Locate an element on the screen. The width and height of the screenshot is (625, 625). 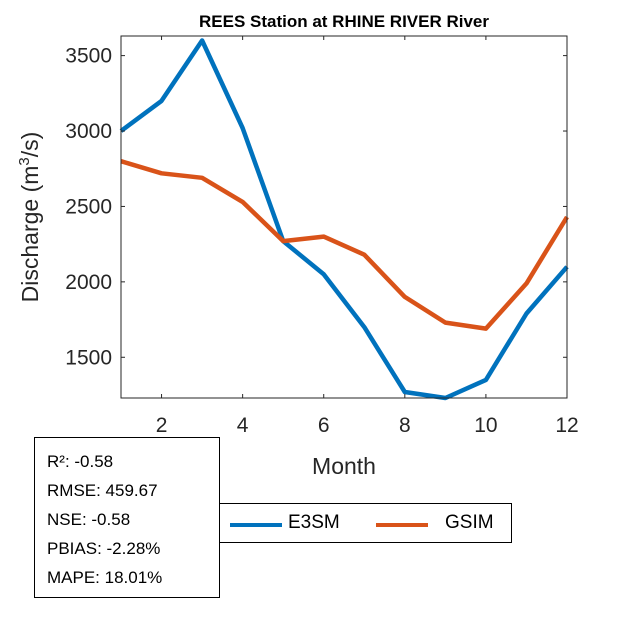
y-axis-label: Discharge (m3/s) is located at coordinates (29, 217).